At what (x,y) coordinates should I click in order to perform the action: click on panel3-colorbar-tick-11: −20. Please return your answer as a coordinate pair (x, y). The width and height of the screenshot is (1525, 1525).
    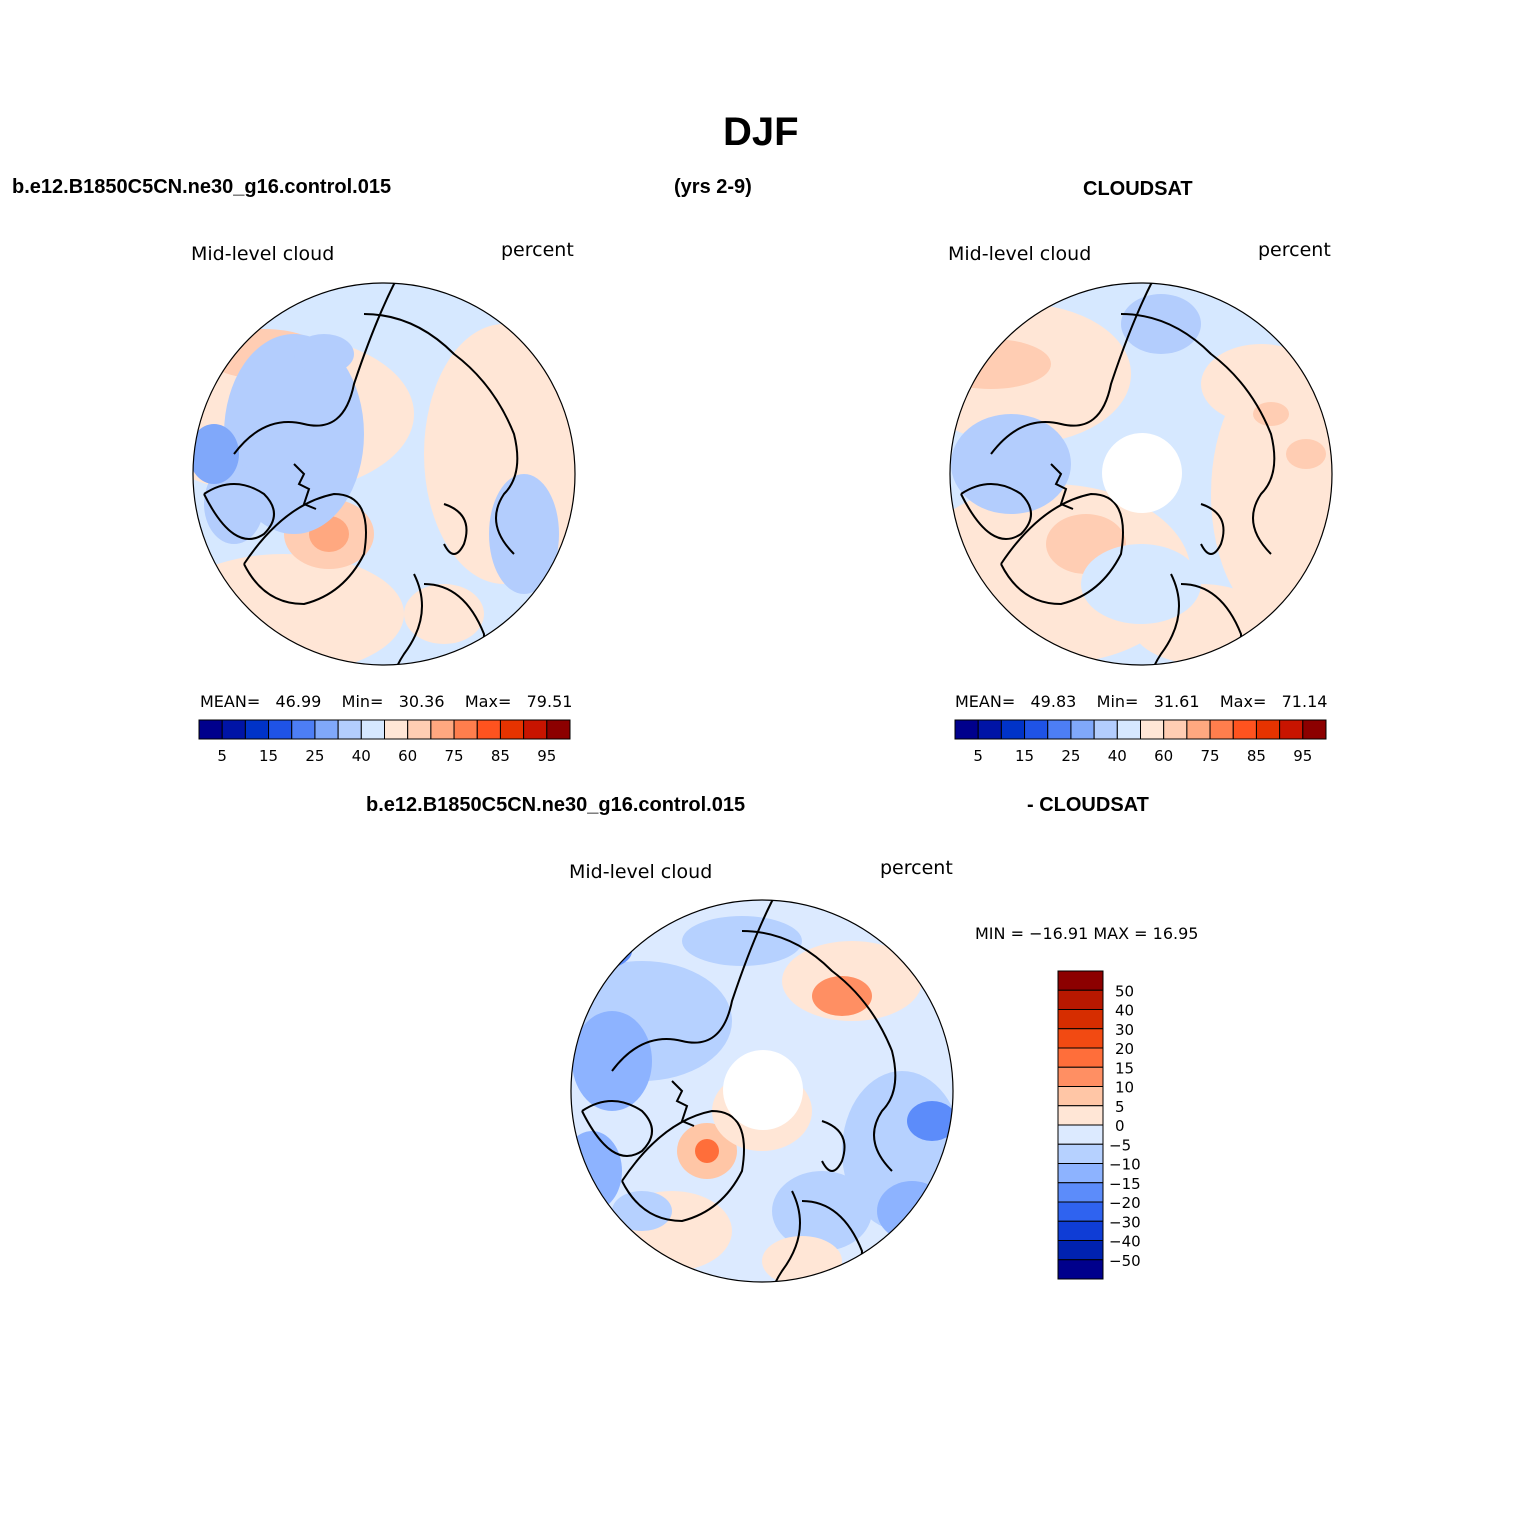
    Looking at the image, I should click on (1125, 1203).